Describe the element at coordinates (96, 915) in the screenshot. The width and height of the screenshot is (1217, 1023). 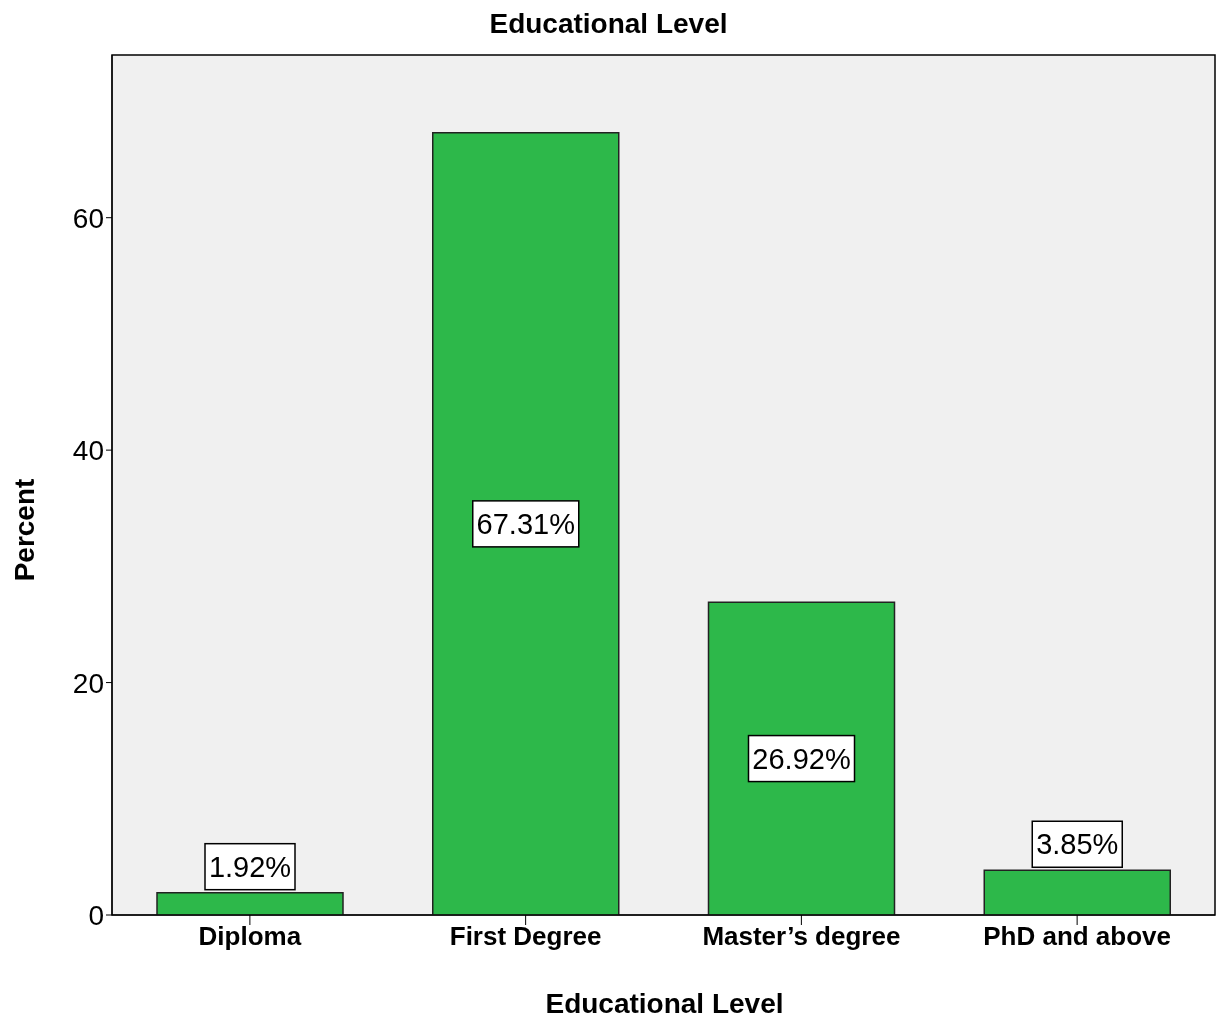
I see `y-tick-label: 0` at that location.